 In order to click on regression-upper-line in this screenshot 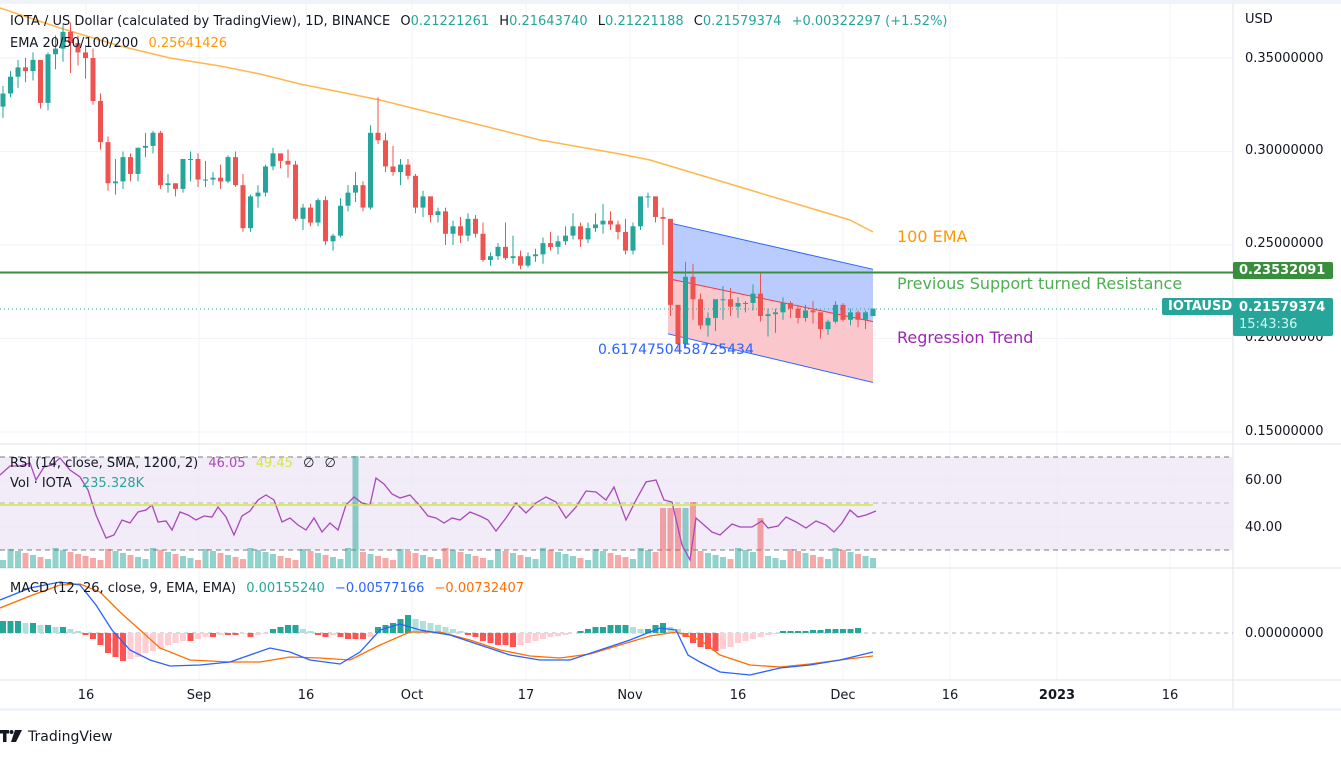, I will do `click(770, 246)`.